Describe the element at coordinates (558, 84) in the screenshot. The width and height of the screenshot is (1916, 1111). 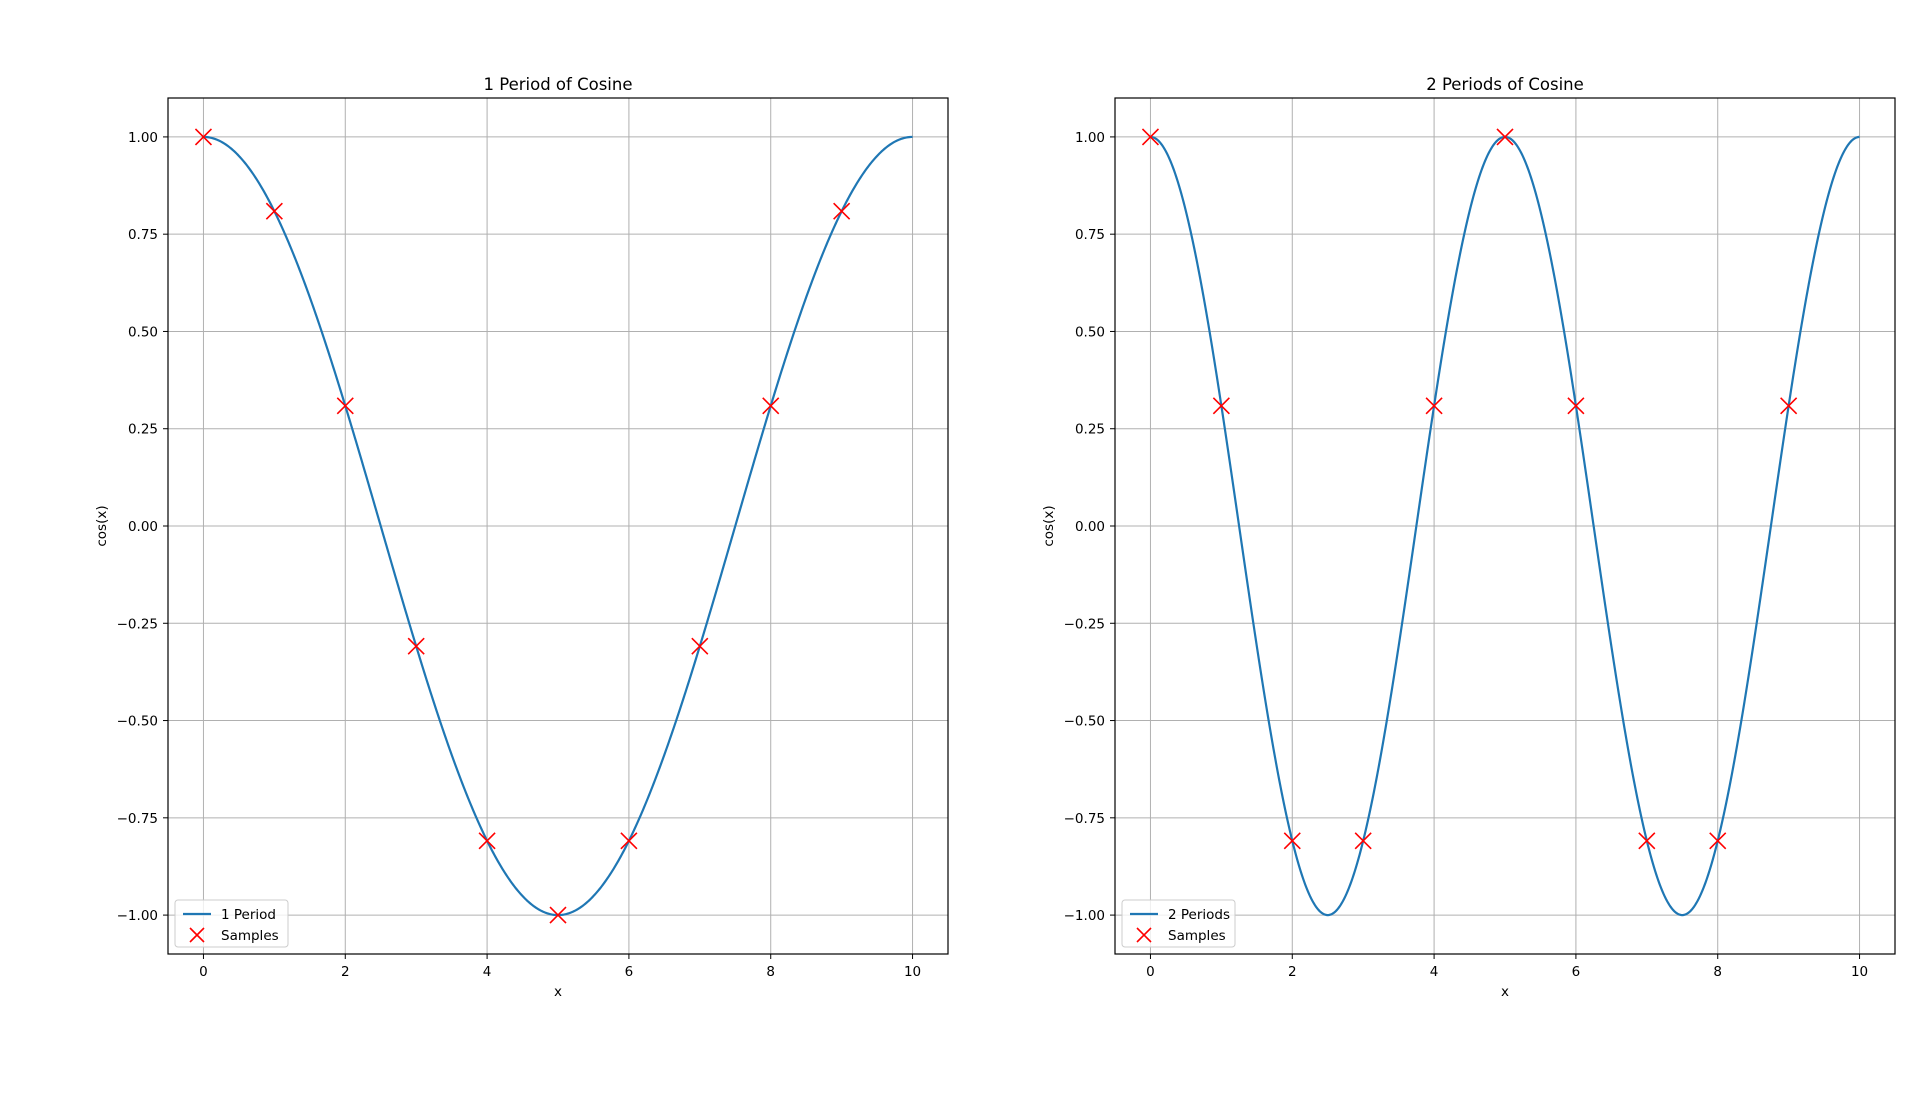
I see `chart-title: 1 Period of Cosine` at that location.